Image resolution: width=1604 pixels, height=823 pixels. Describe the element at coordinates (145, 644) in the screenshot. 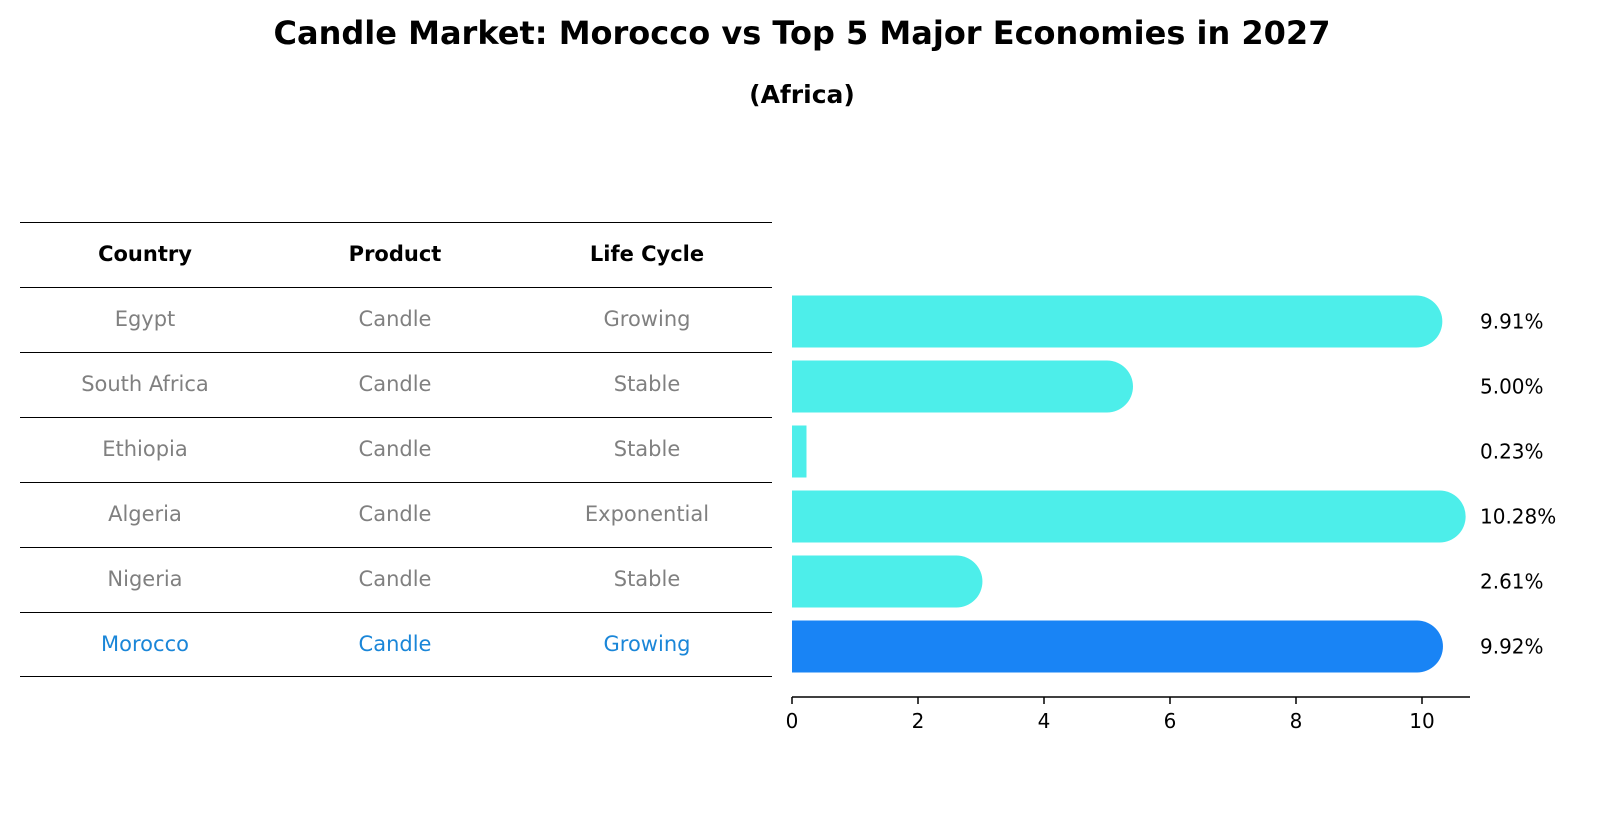

I see `country-cell: Morocco` at that location.